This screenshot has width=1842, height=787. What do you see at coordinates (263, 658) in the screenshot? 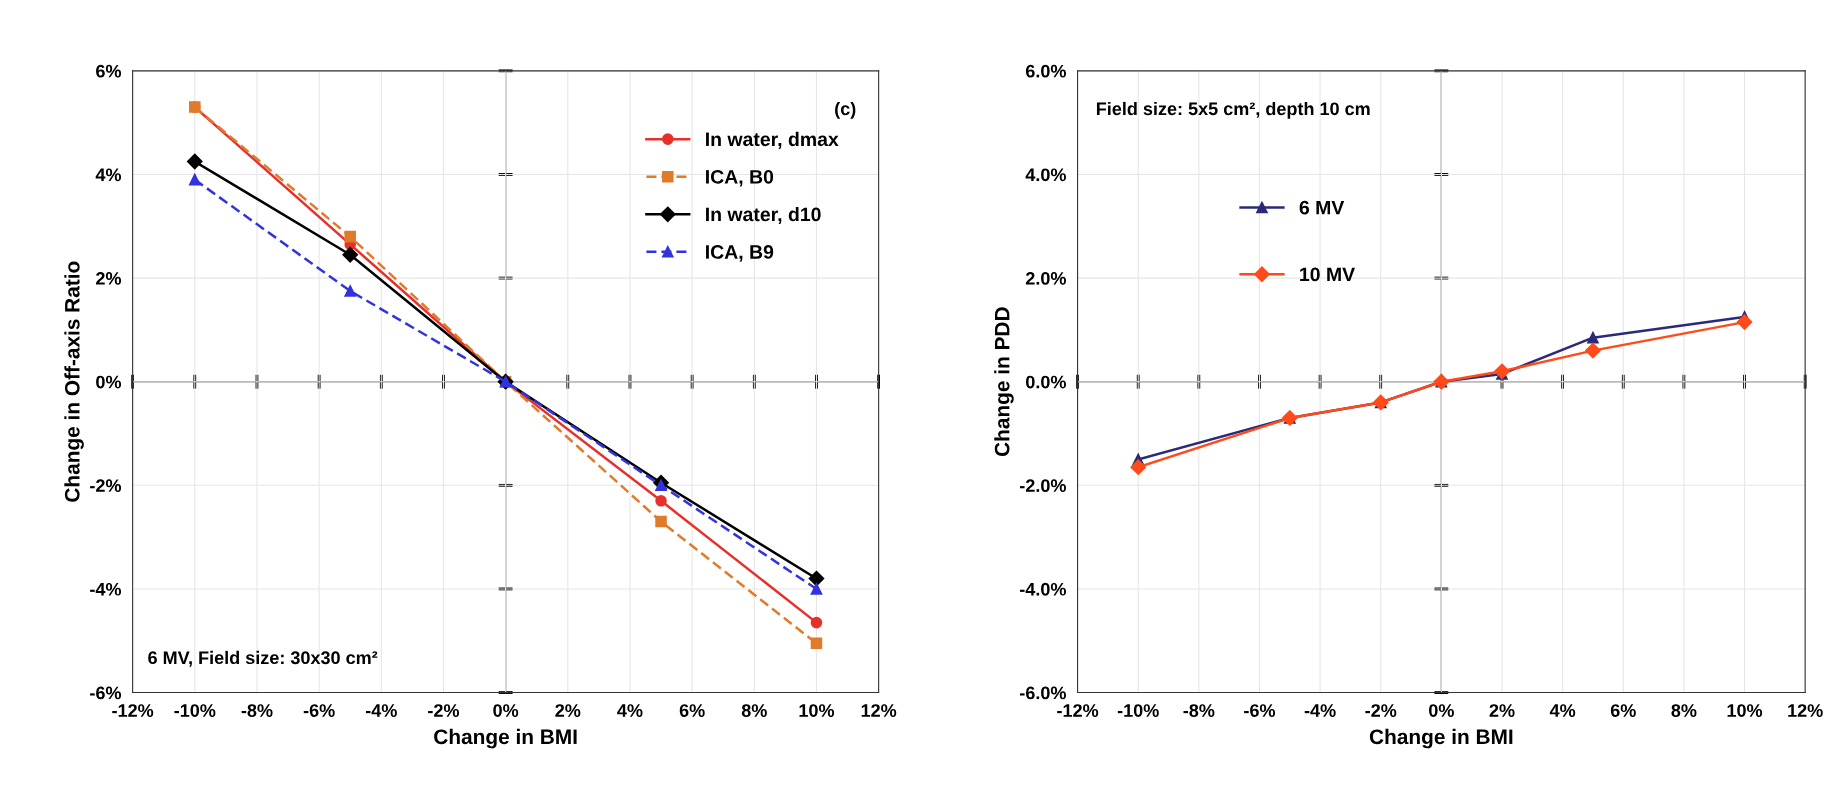
I see `annotation: 6 MV, Field size: 30x30 cm²` at bounding box center [263, 658].